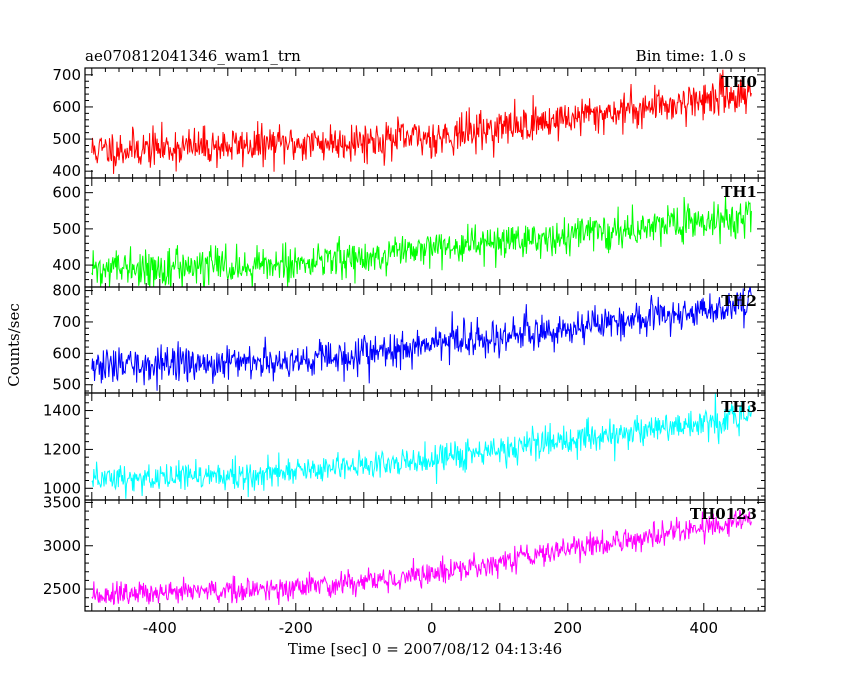  Describe the element at coordinates (193, 56) in the screenshot. I see `plot-title: ae070812041346_wam1_trn` at that location.